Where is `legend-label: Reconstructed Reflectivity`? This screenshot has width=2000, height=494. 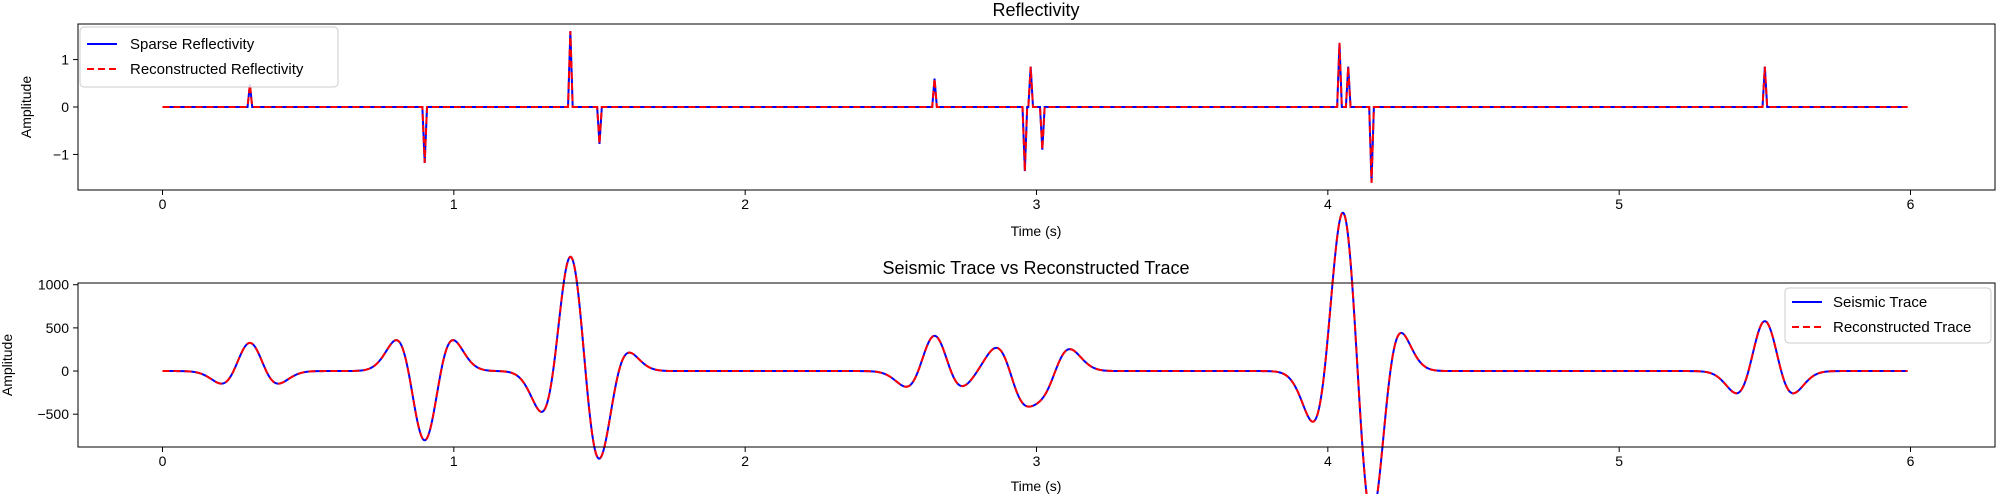 legend-label: Reconstructed Reflectivity is located at coordinates (217, 69).